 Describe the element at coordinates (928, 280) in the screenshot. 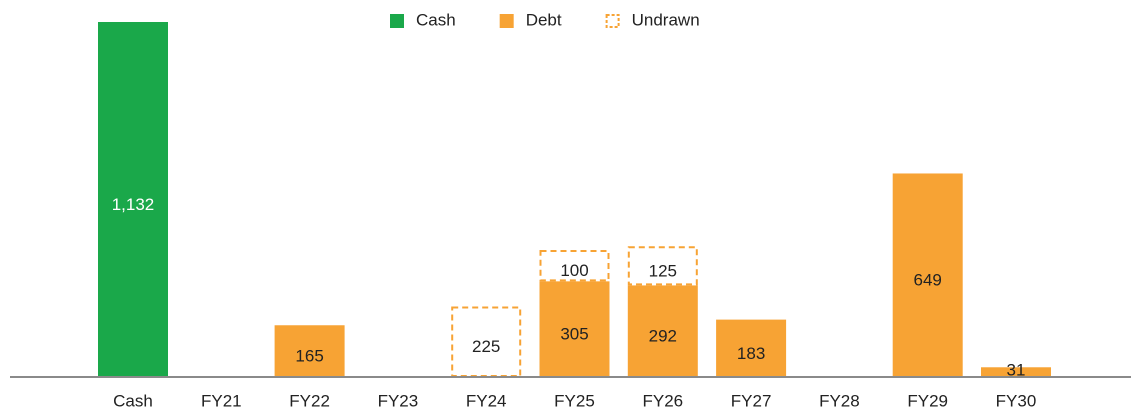

I see `value-label: 649` at that location.